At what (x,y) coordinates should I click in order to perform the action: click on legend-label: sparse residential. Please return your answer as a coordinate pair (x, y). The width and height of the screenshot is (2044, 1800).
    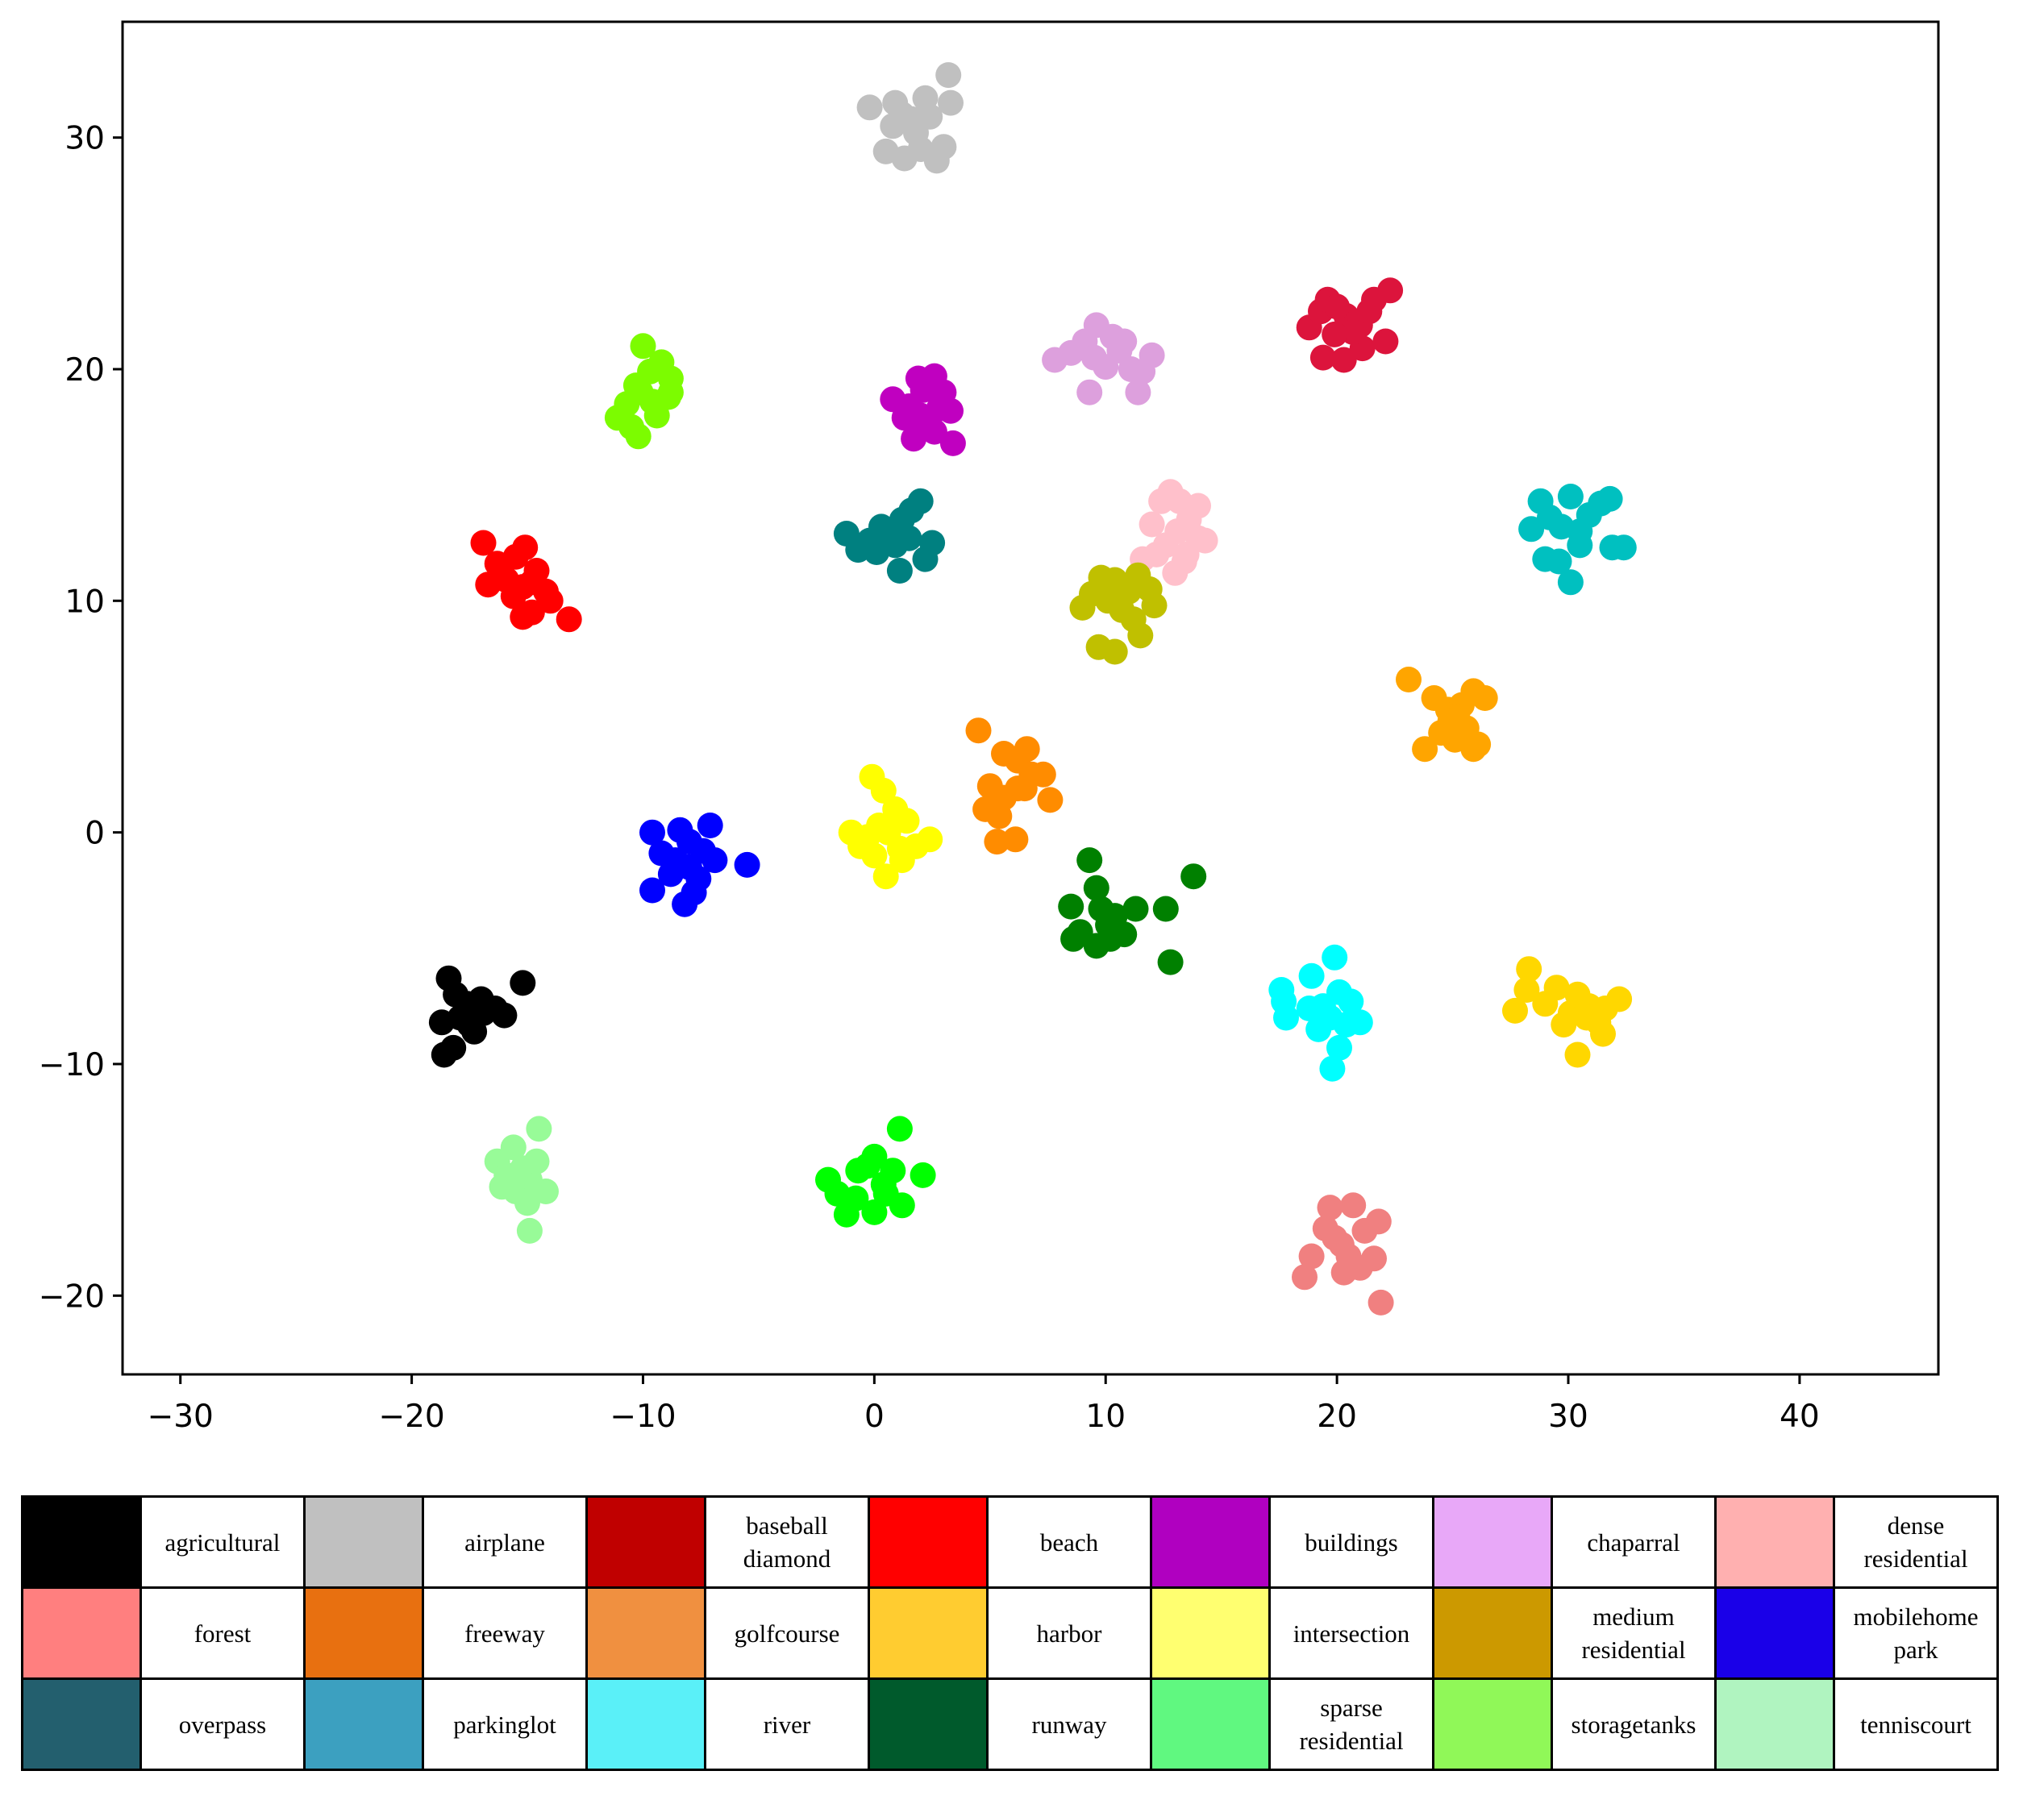
    Looking at the image, I should click on (1351, 1724).